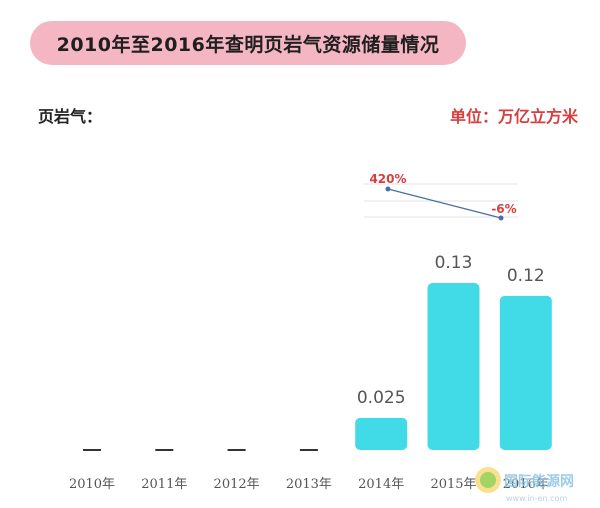 This screenshot has height=508, width=600. I want to click on x-tick-label: 2013年, so click(309, 484).